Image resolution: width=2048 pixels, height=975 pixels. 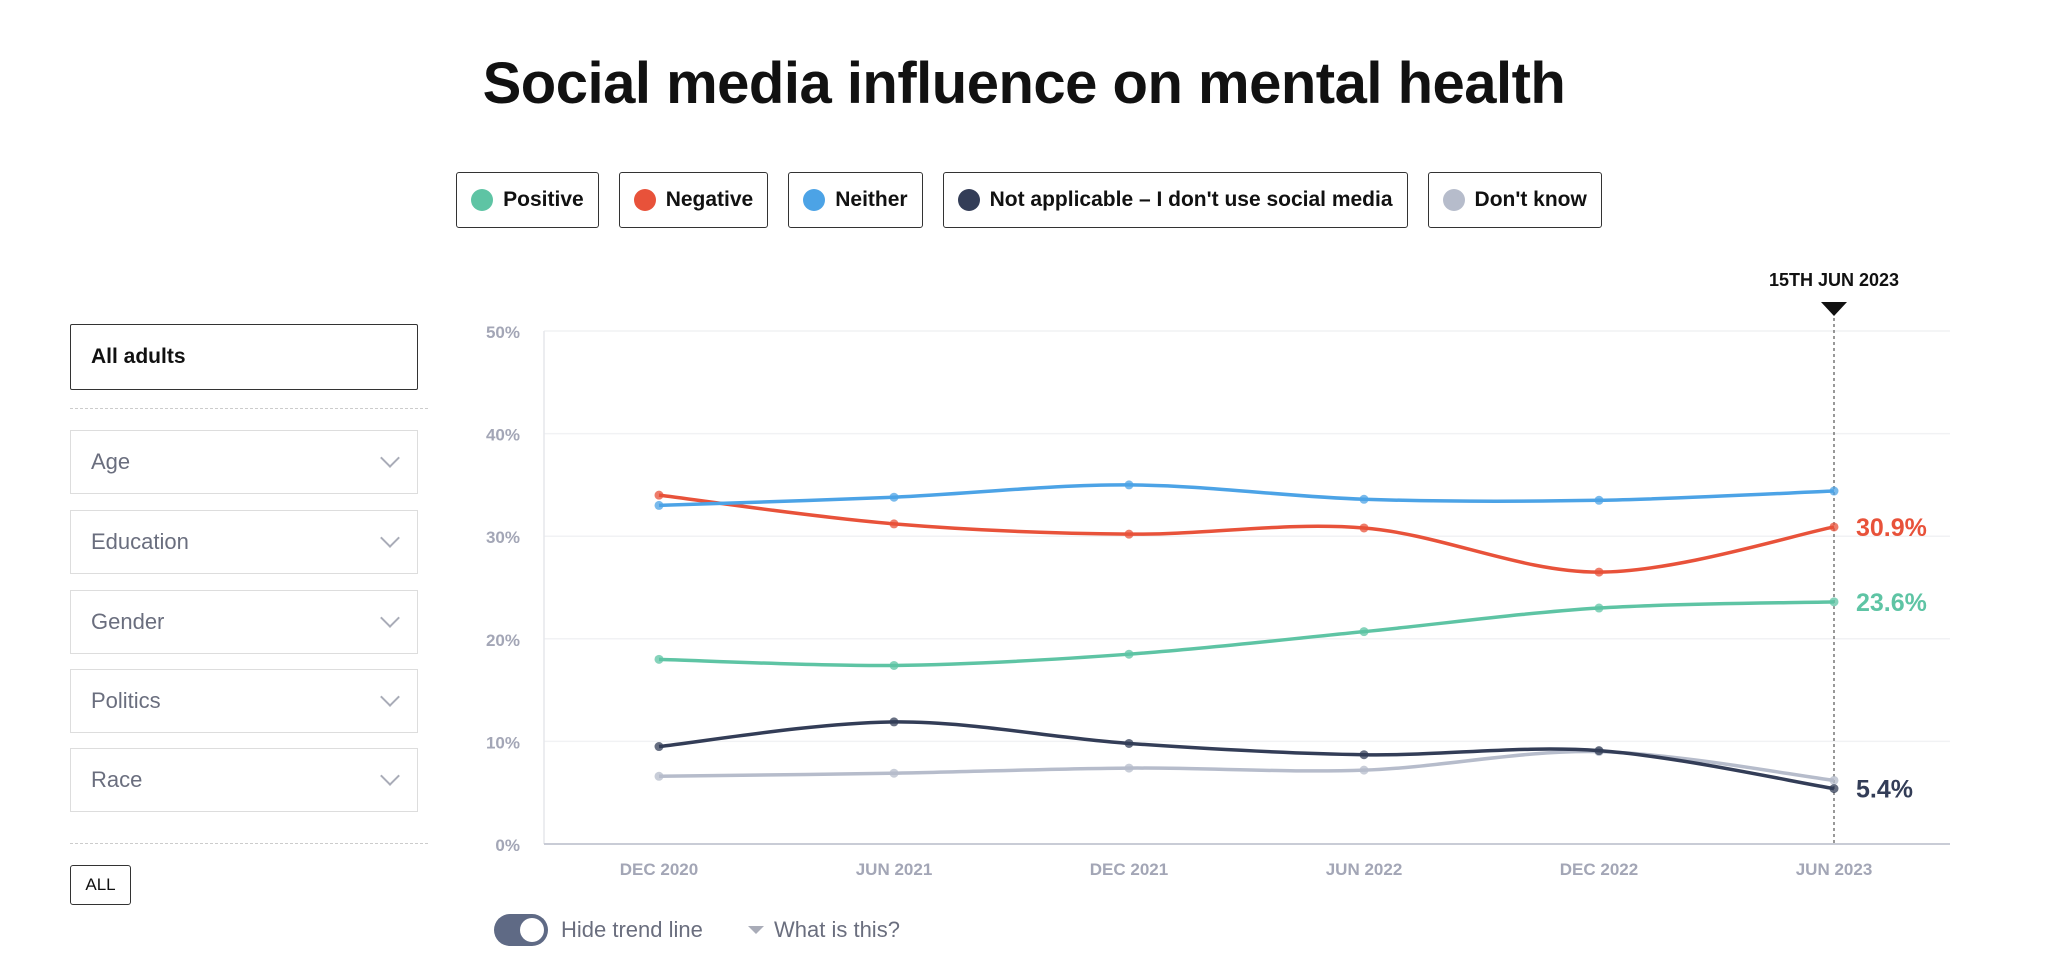 What do you see at coordinates (1246, 495) in the screenshot?
I see `series-line-neither` at bounding box center [1246, 495].